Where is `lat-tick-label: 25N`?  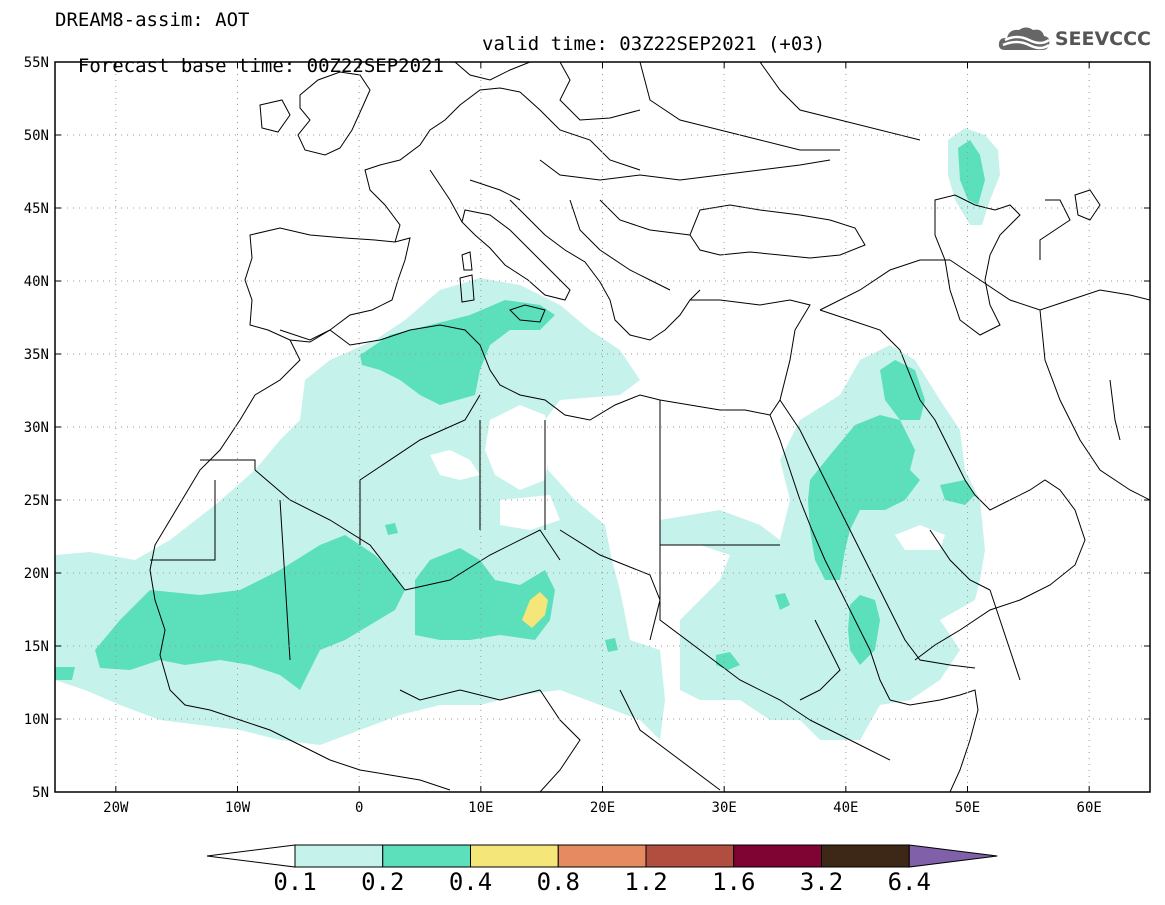 lat-tick-label: 25N is located at coordinates (36, 501).